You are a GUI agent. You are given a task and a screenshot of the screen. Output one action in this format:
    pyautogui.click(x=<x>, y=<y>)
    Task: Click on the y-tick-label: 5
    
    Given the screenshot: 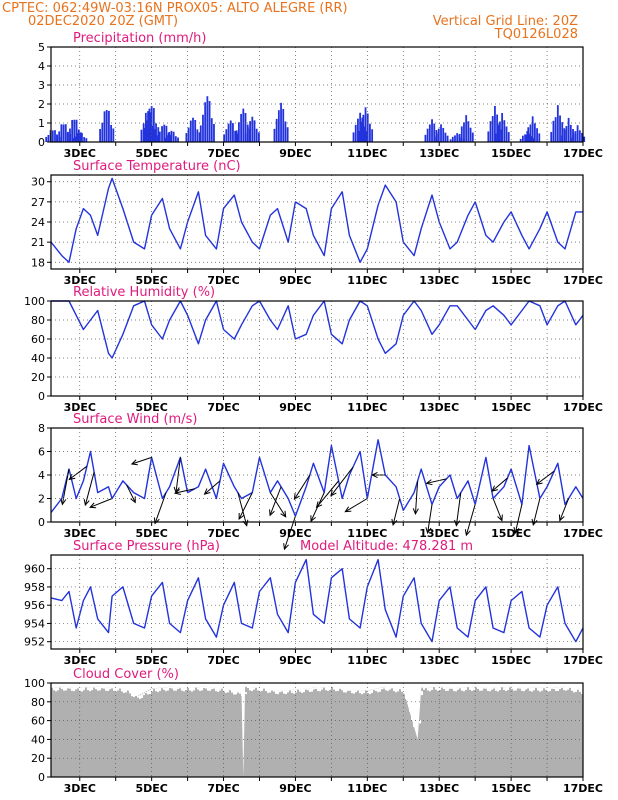 What is the action you would take?
    pyautogui.click(x=41, y=47)
    